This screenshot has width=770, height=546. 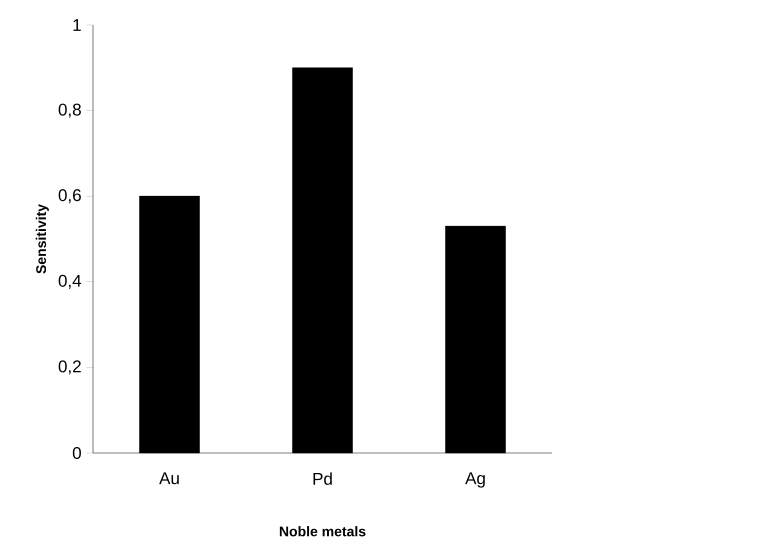 I want to click on x-tick-label: Ag, so click(x=475, y=480).